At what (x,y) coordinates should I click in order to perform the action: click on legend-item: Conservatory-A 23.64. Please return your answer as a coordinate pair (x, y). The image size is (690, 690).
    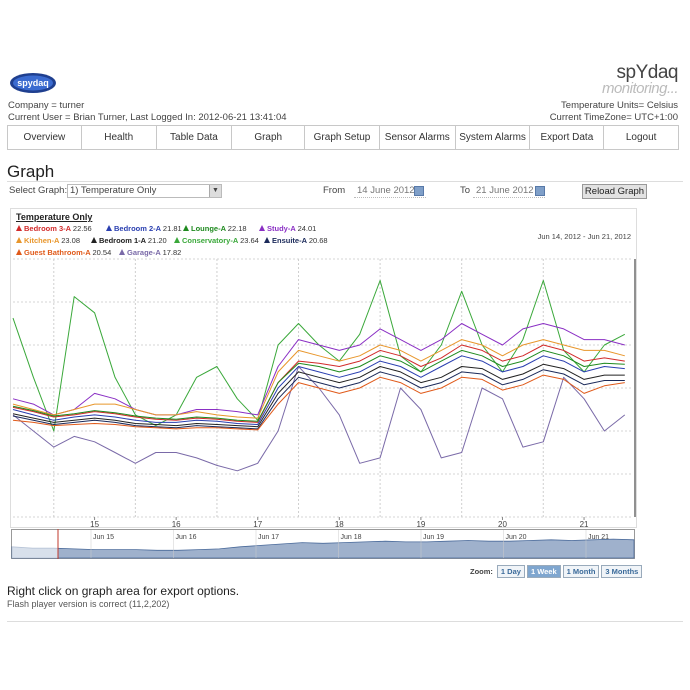
    Looking at the image, I should click on (216, 240).